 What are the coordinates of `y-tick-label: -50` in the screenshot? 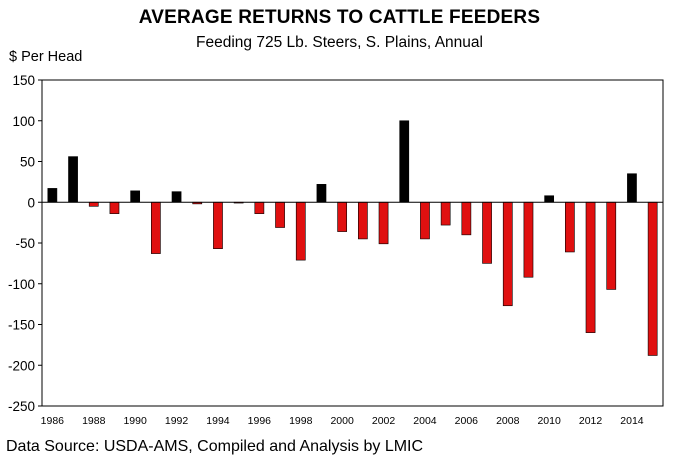 It's located at (25, 243).